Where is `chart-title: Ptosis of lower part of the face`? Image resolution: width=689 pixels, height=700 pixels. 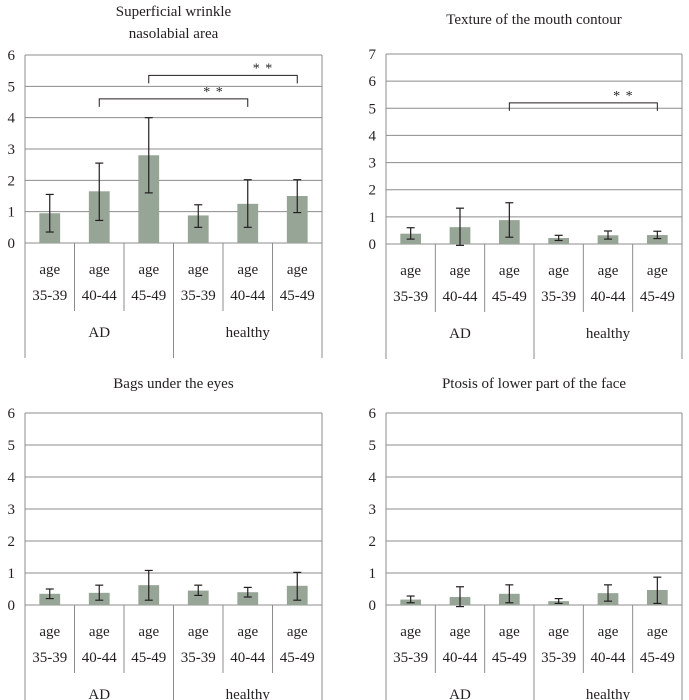 chart-title: Ptosis of lower part of the face is located at coordinates (534, 384).